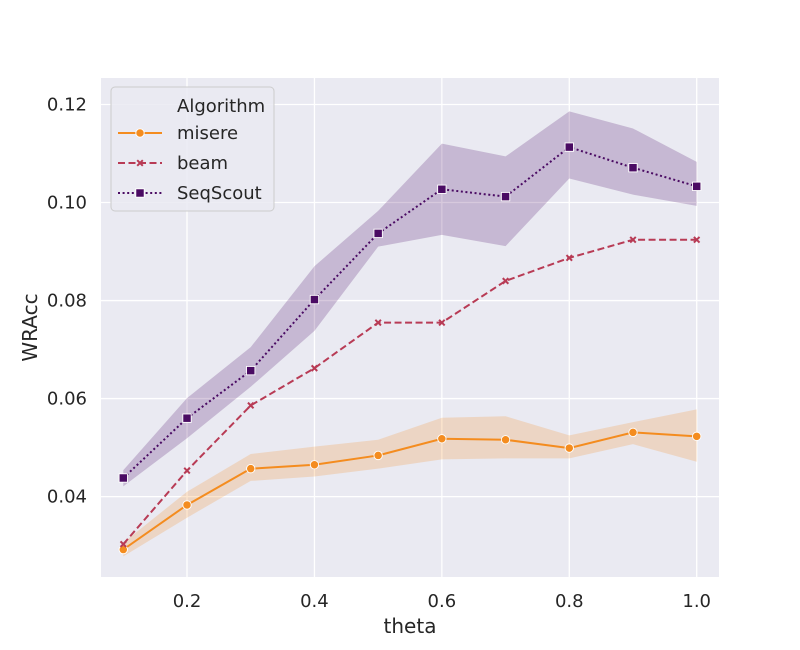  What do you see at coordinates (221, 106) in the screenshot?
I see `legend-title: Algorithm` at bounding box center [221, 106].